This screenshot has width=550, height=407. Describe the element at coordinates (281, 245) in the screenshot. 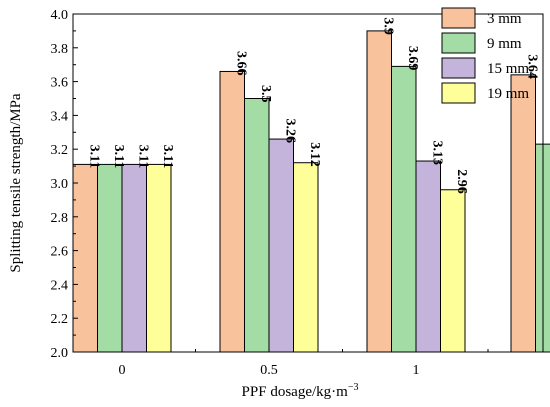

I see `bar-15mm-dosage-0.5` at that location.